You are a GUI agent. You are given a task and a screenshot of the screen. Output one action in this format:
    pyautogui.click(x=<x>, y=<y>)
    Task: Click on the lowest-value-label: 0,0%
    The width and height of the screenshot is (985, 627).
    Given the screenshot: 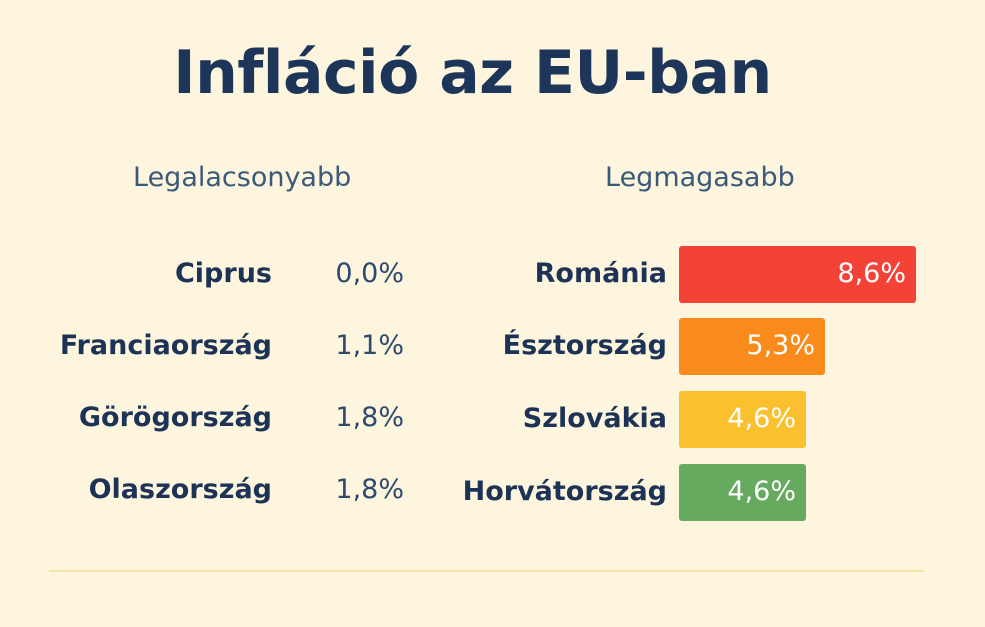 What is the action you would take?
    pyautogui.click(x=369, y=273)
    